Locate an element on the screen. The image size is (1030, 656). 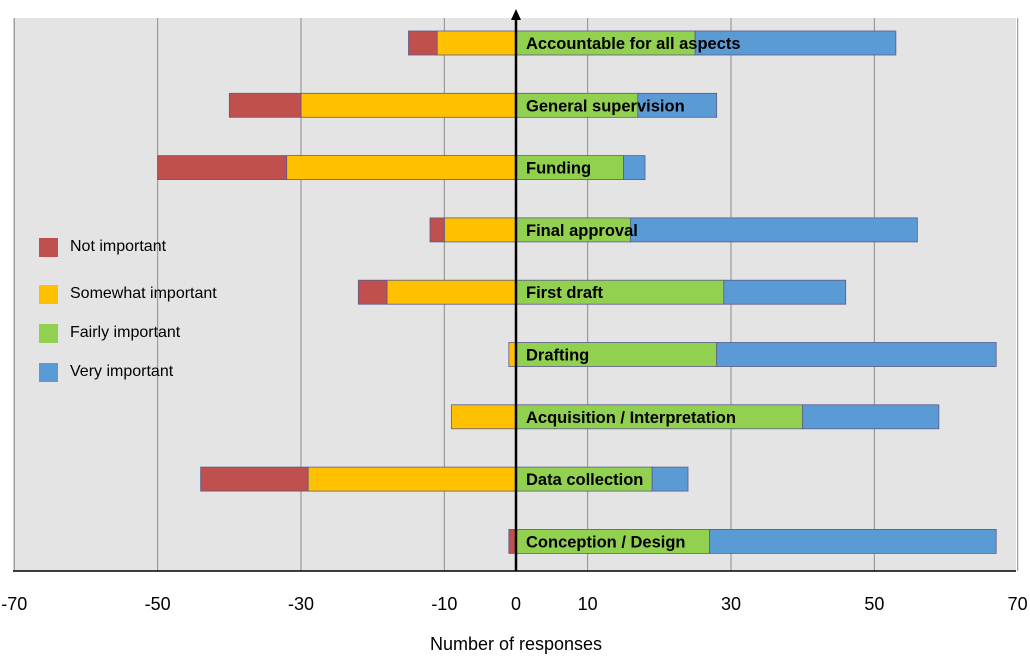
category-label: Accountable for all aspects is located at coordinates (633, 44).